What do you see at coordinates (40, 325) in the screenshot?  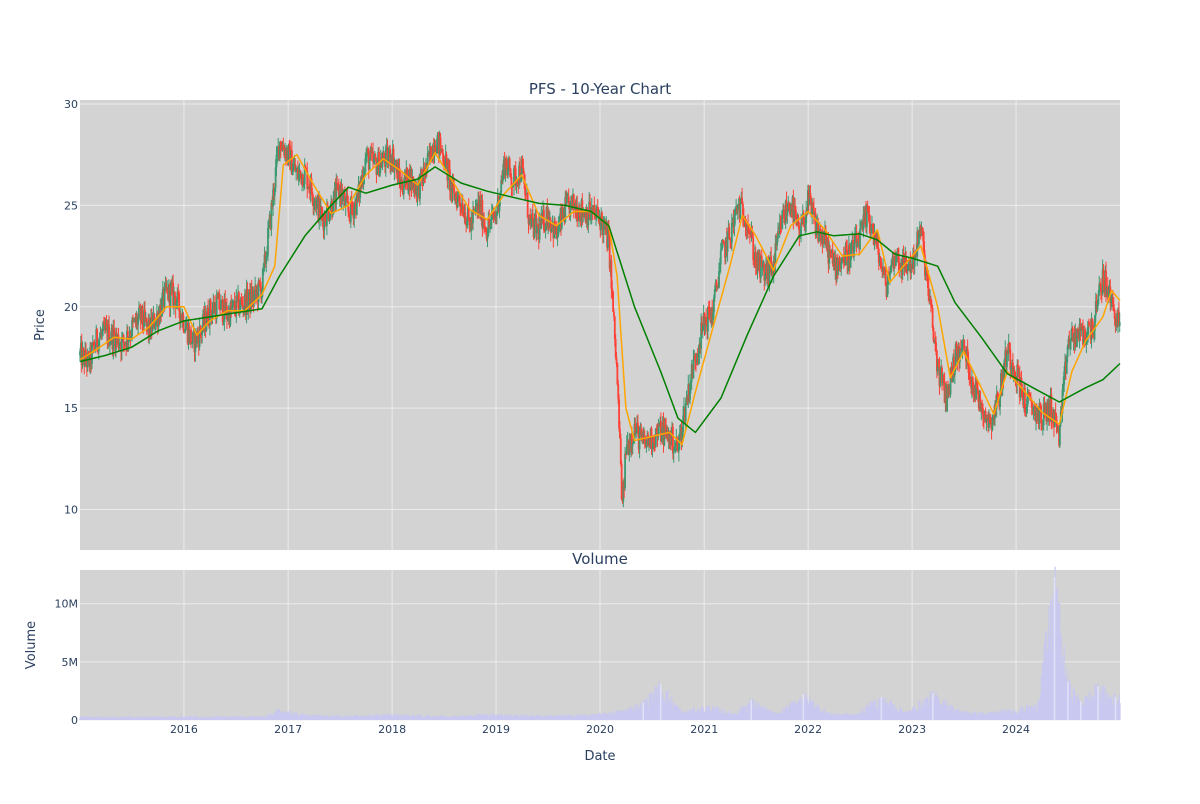 I see `price-y-axis-title: Price` at bounding box center [40, 325].